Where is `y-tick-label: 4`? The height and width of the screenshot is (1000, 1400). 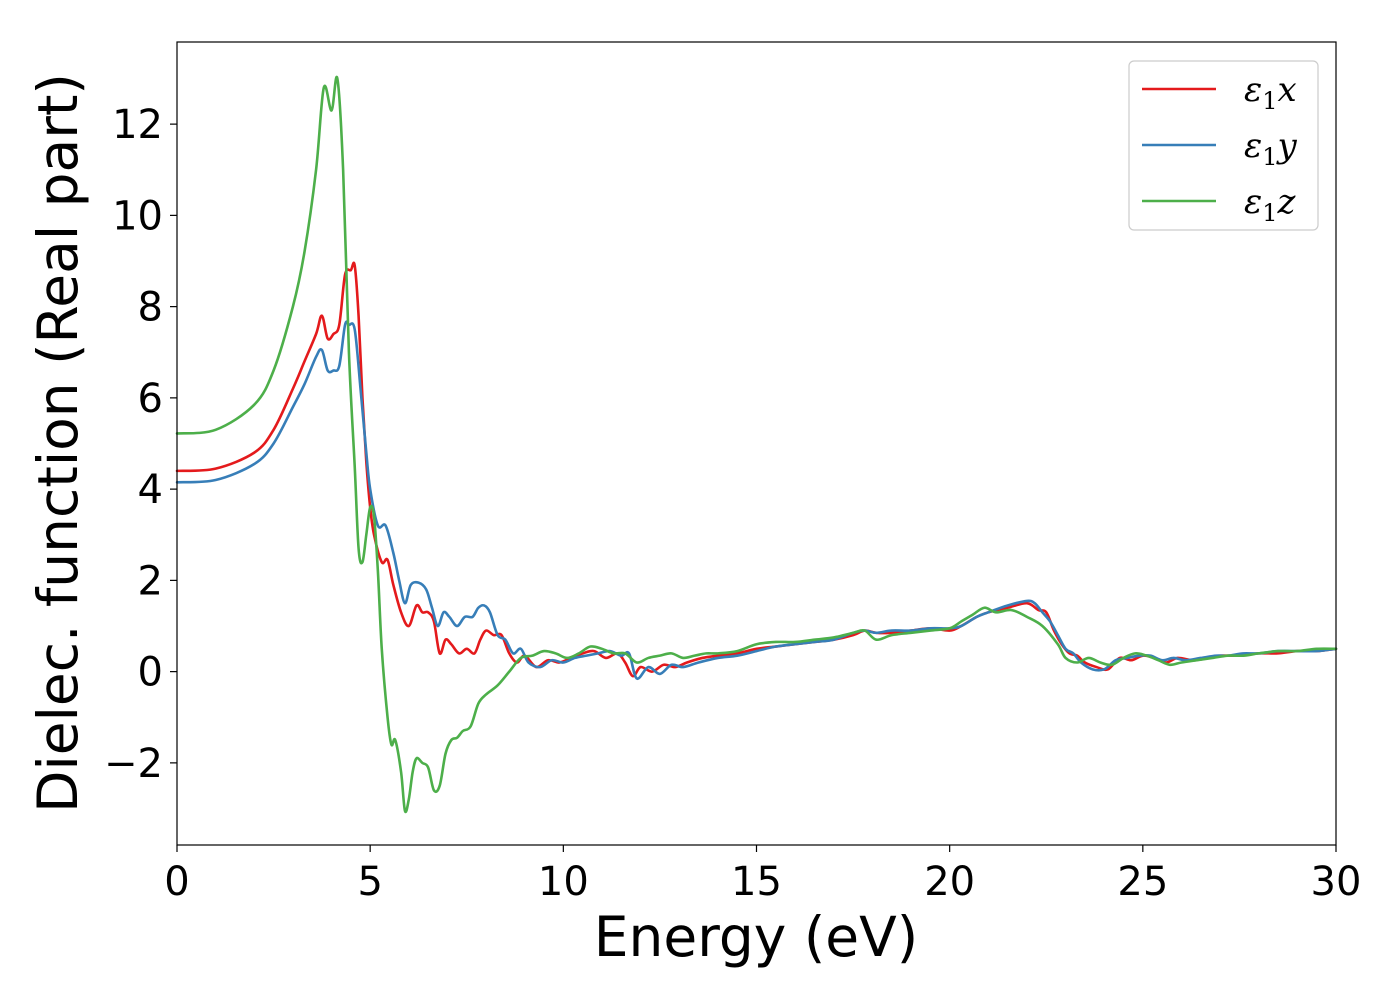 y-tick-label: 4 is located at coordinates (150, 490).